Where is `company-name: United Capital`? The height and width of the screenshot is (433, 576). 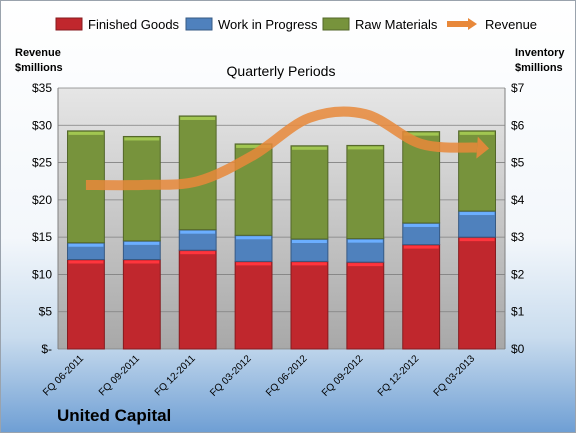
company-name: United Capital is located at coordinates (114, 415).